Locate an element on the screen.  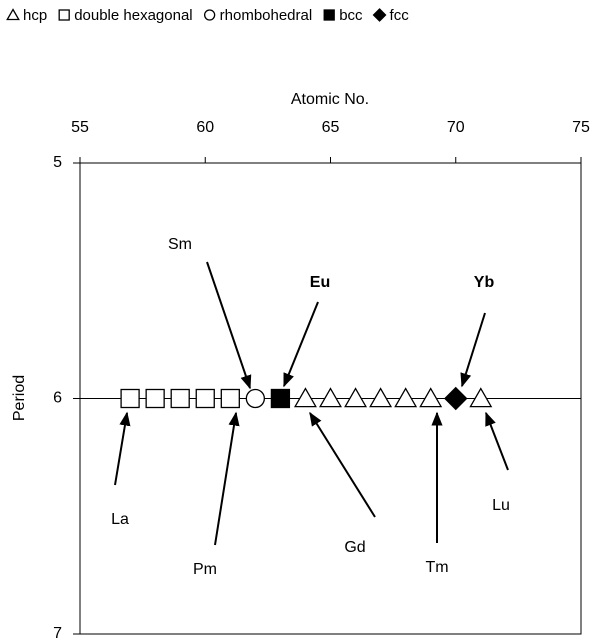
legend-label: fcc is located at coordinates (400, 15).